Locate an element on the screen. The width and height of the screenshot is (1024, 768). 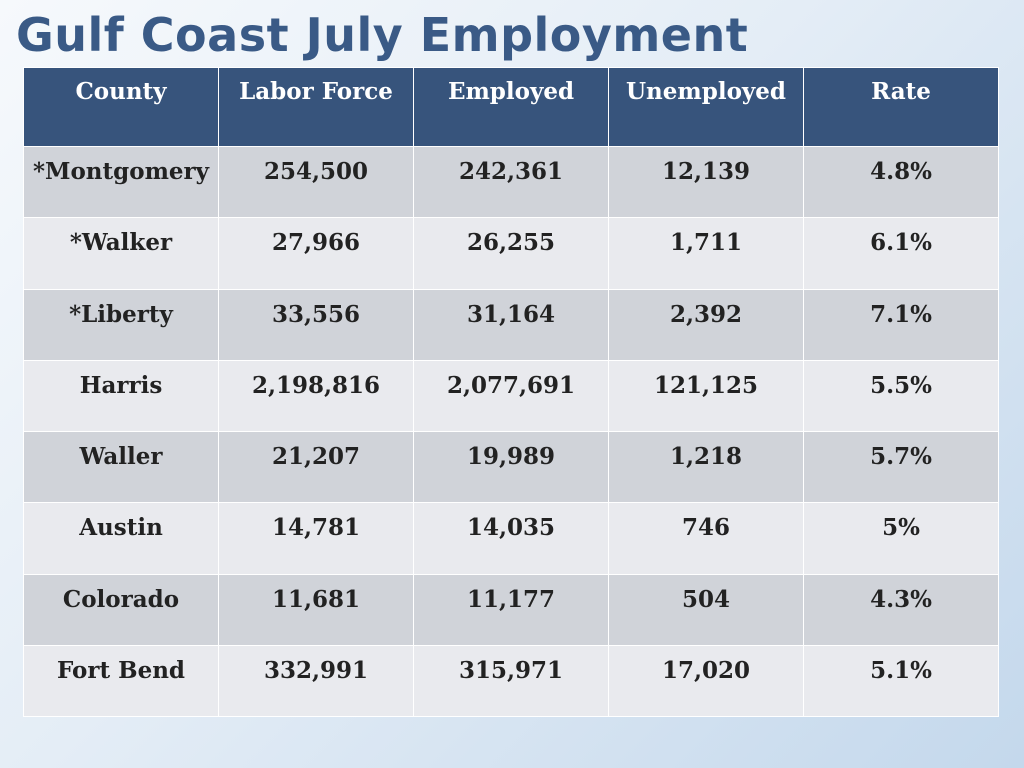
cell-unemployed: 746 is located at coordinates (706, 538).